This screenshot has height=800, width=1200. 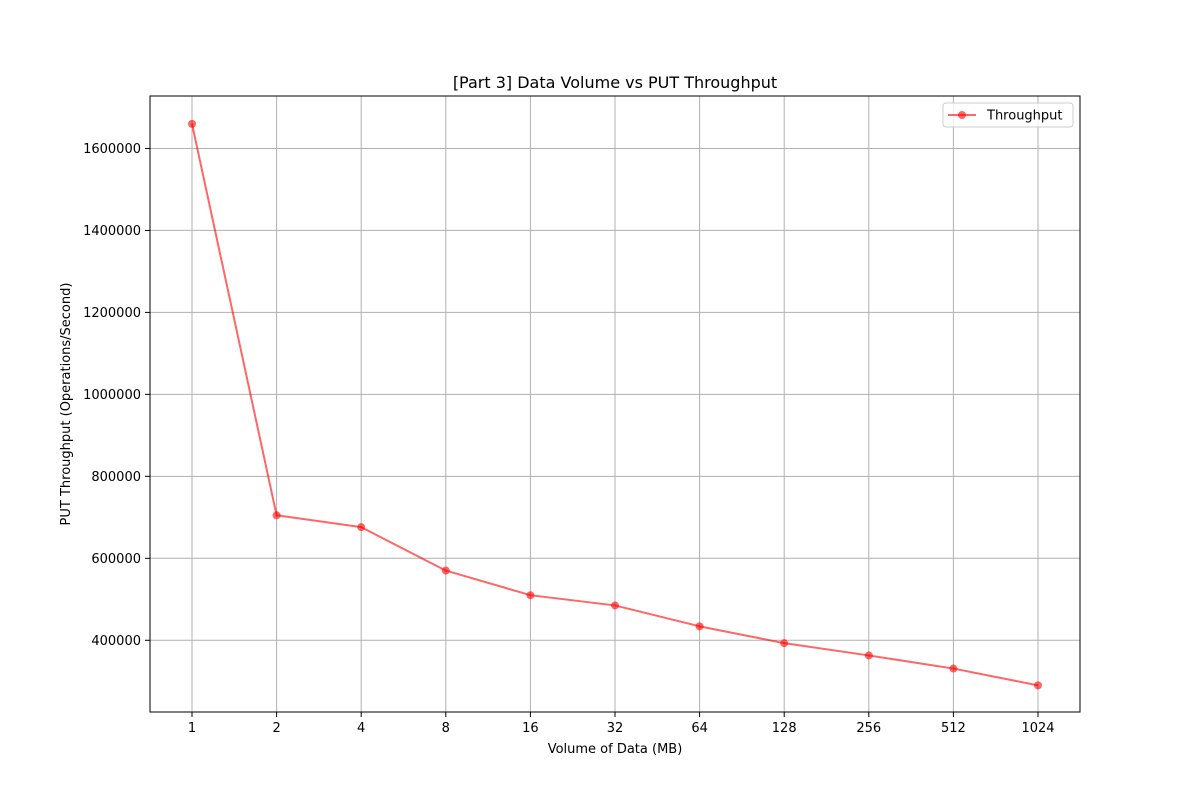 I want to click on y-tick-label: 800000, so click(x=116, y=477).